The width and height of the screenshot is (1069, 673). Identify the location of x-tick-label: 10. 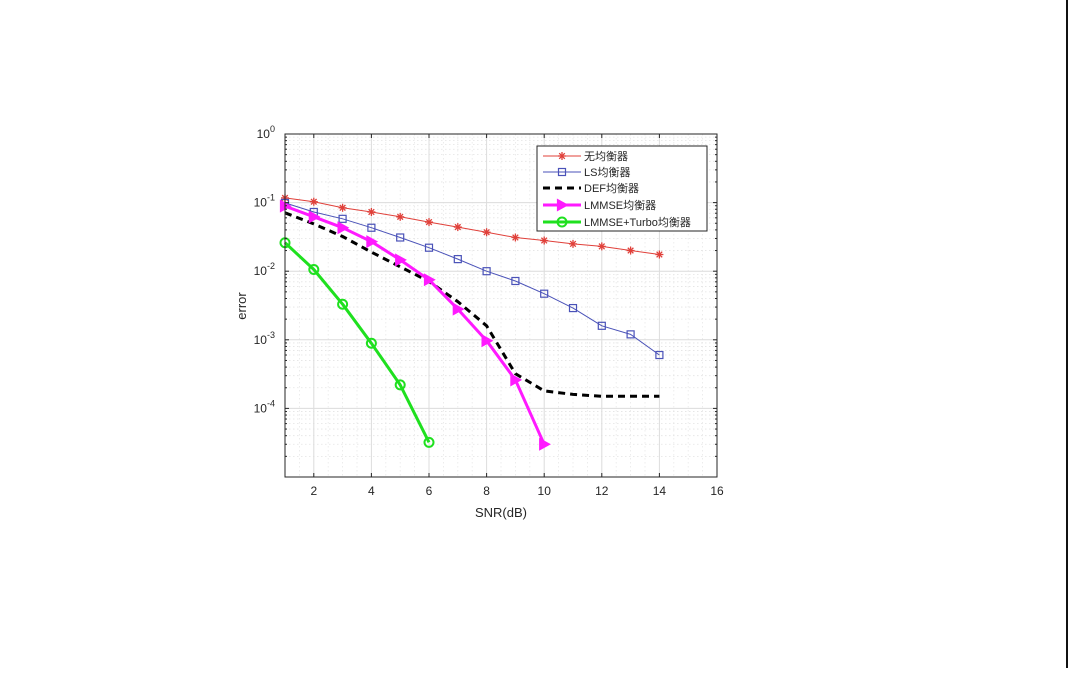
(545, 491).